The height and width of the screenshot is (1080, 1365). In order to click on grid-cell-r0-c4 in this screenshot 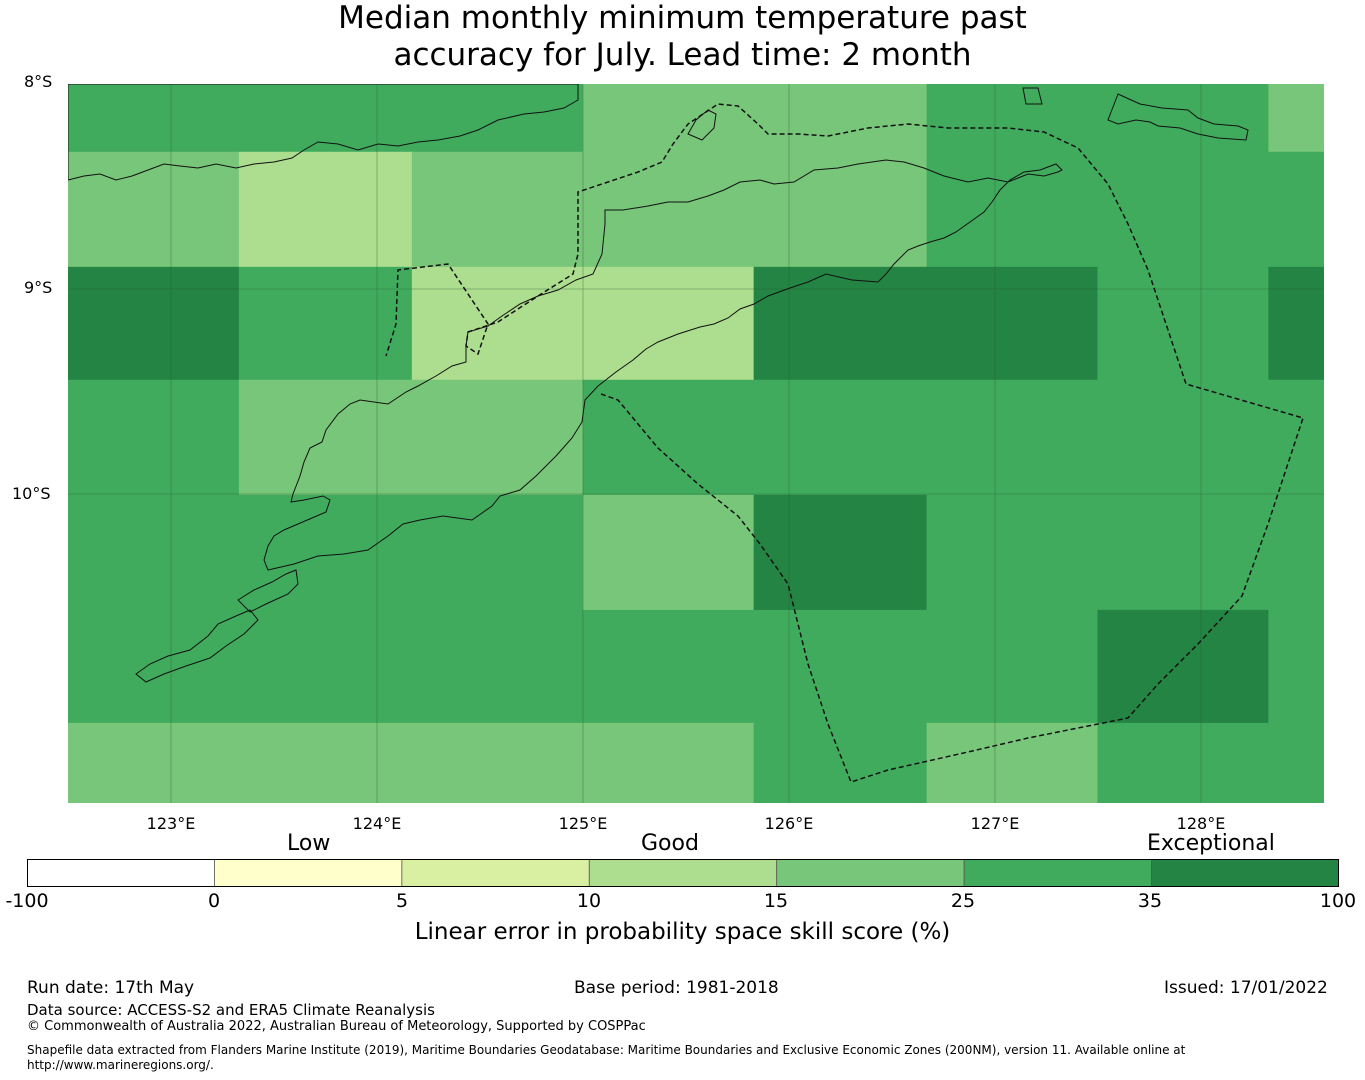, I will do `click(840, 118)`.